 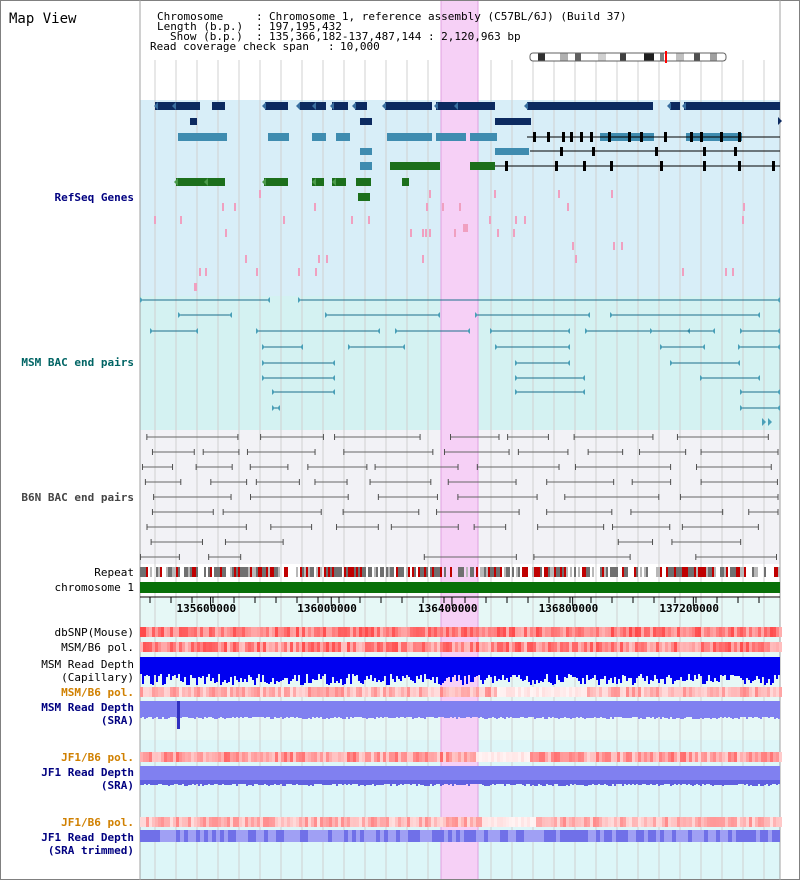 What do you see at coordinates (87, 837) in the screenshot?
I see `track-label-jf1-depth-trimmed: JF1 Read Depth` at bounding box center [87, 837].